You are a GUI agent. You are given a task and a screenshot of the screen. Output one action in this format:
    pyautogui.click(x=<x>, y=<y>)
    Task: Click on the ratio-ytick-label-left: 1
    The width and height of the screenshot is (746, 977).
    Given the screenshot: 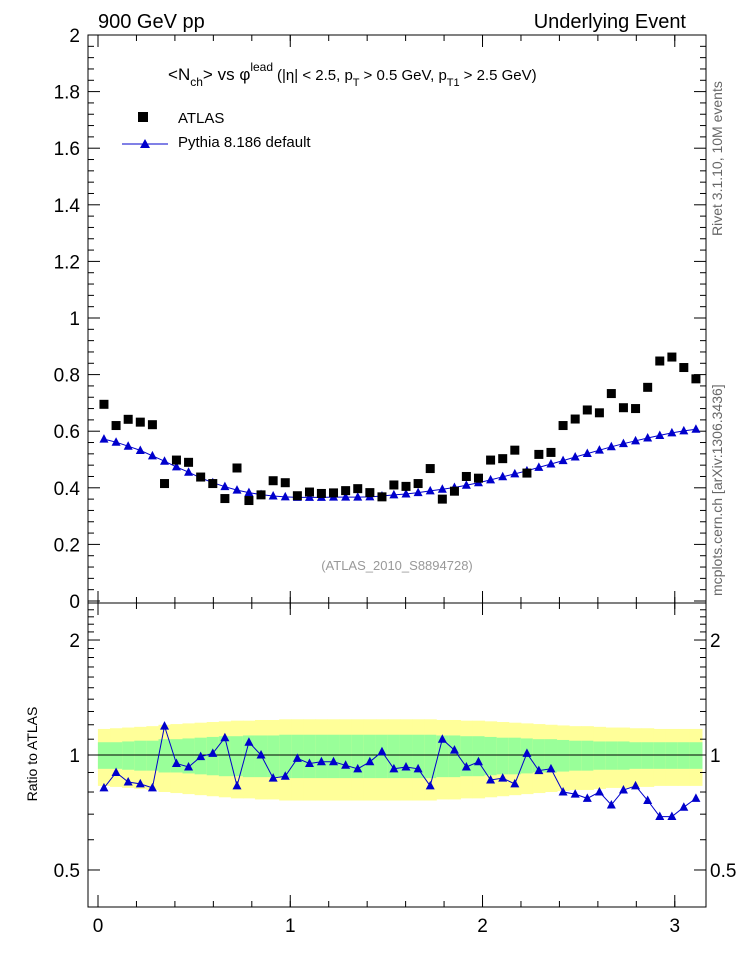 What is the action you would take?
    pyautogui.click(x=74, y=756)
    